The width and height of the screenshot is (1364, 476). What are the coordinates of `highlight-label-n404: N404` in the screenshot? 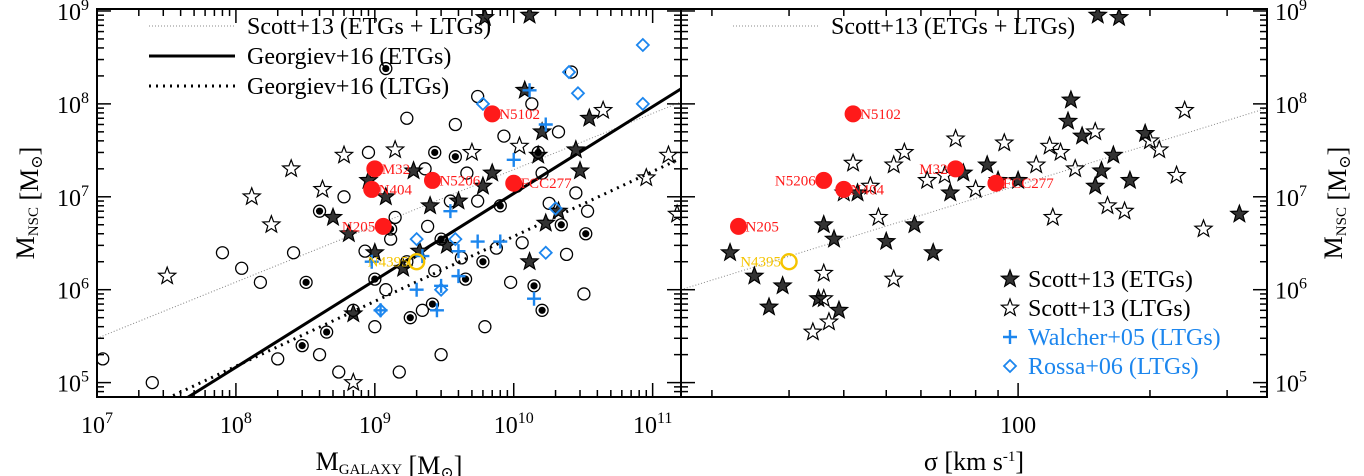 It's located at (396, 190).